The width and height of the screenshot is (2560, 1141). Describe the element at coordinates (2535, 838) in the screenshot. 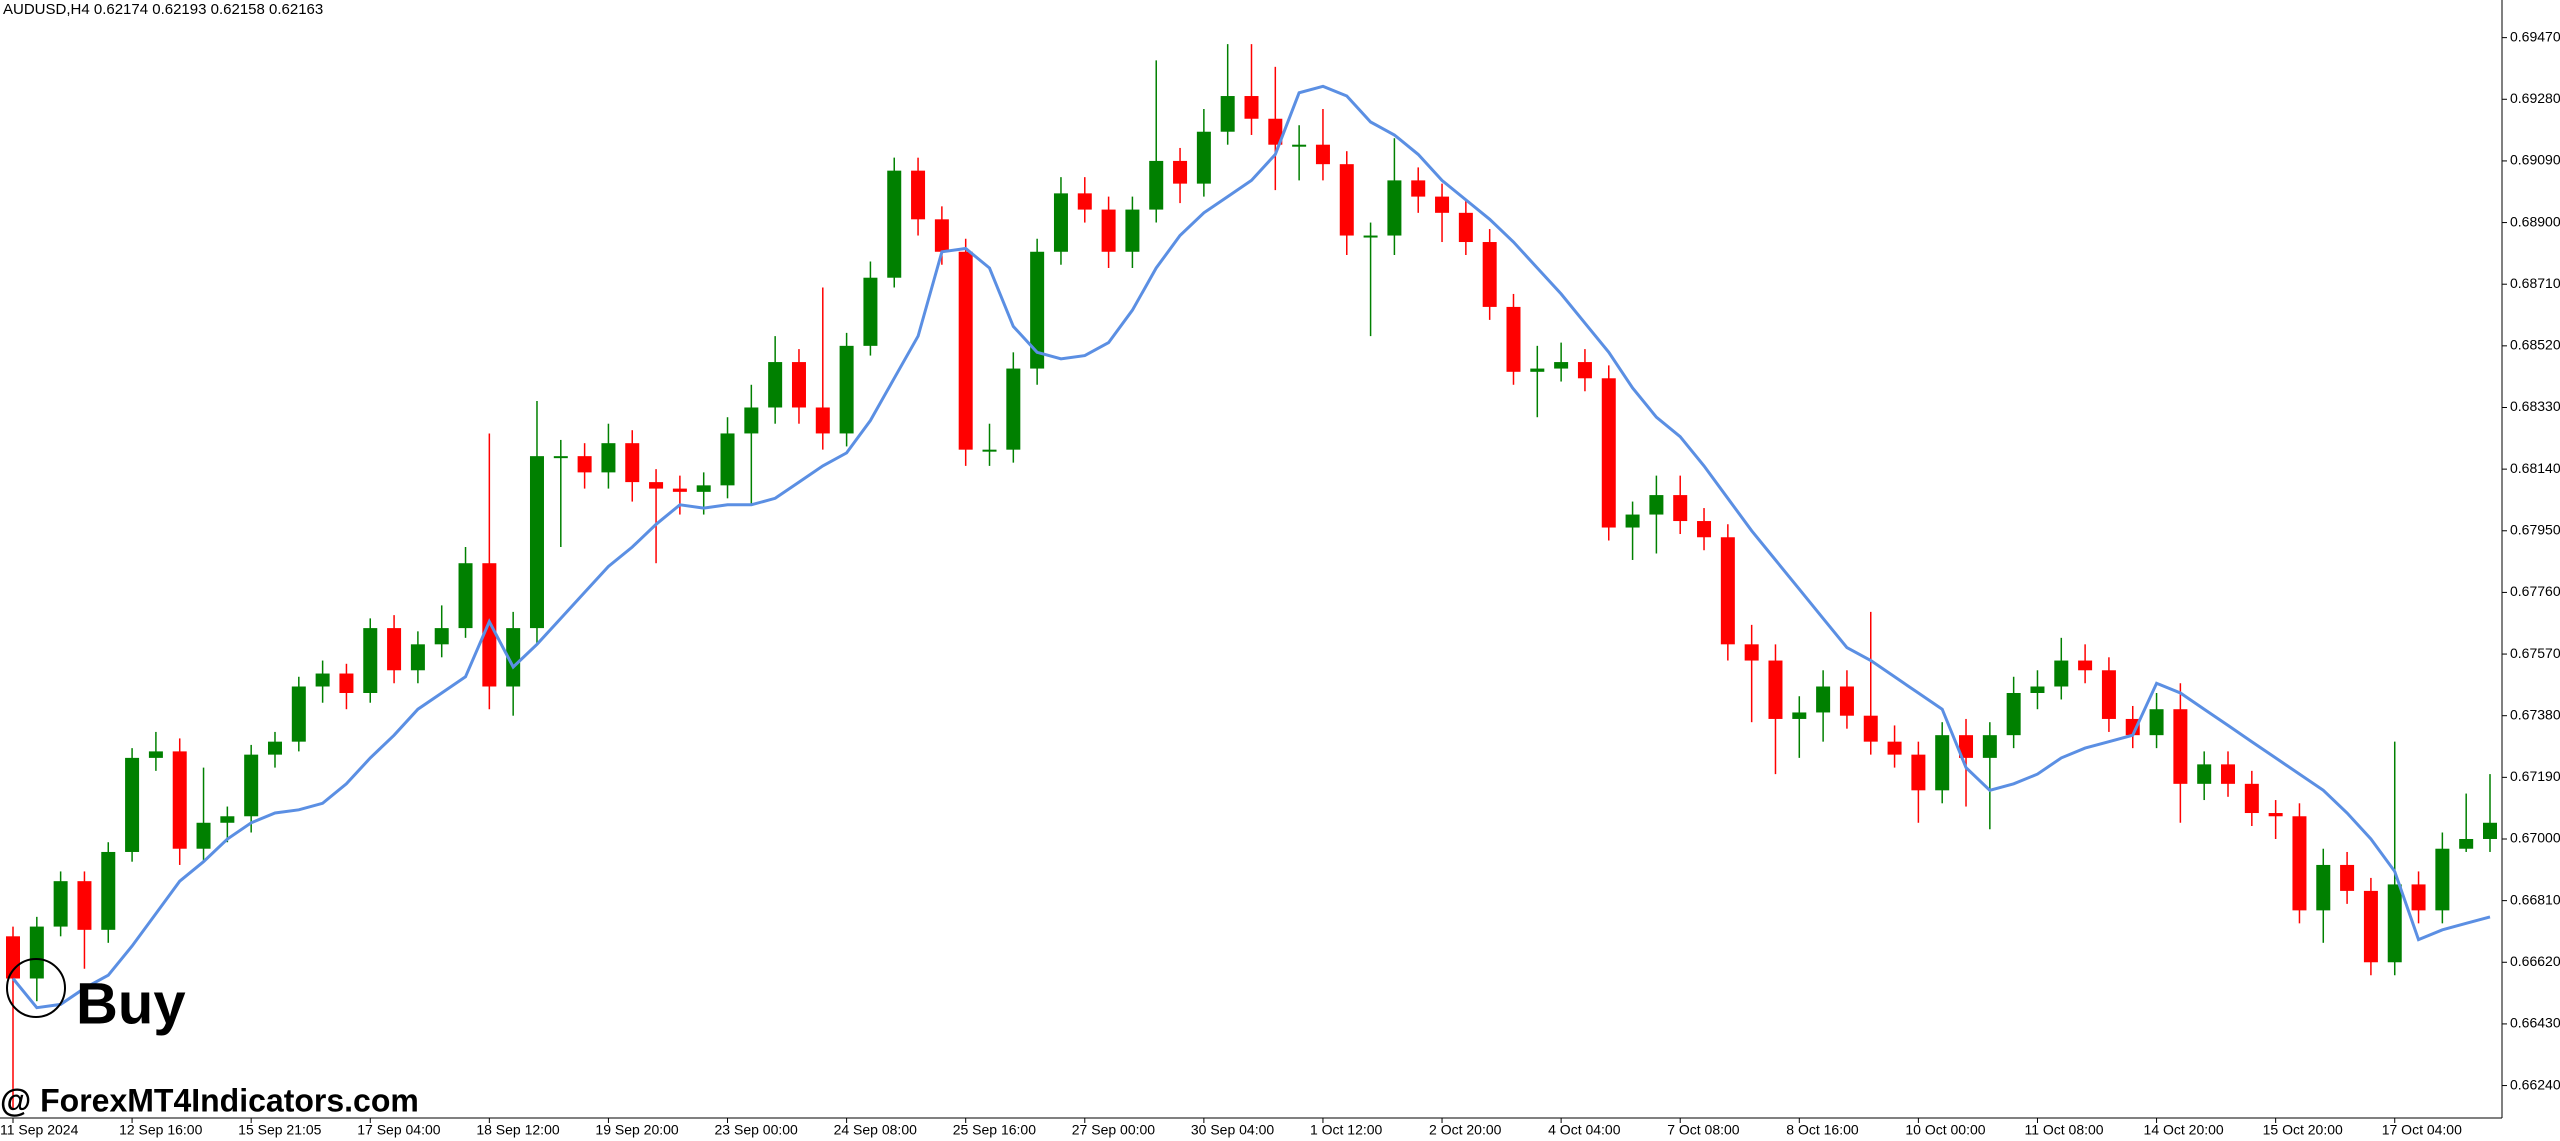

I see `y-tick-label: 0.67000` at that location.